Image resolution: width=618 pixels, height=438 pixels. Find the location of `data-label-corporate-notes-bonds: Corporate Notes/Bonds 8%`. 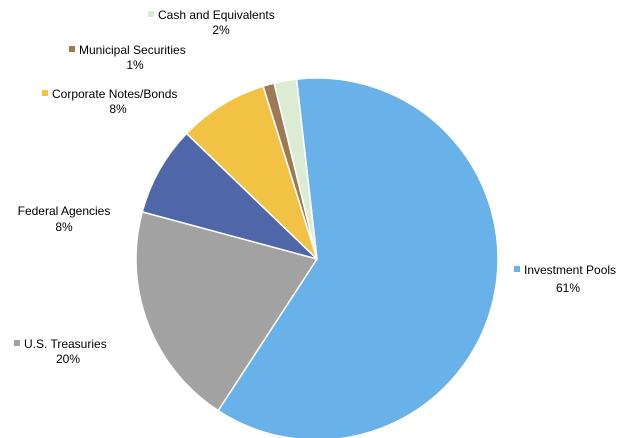

data-label-corporate-notes-bonds: Corporate Notes/Bonds 8% is located at coordinates (109, 101).